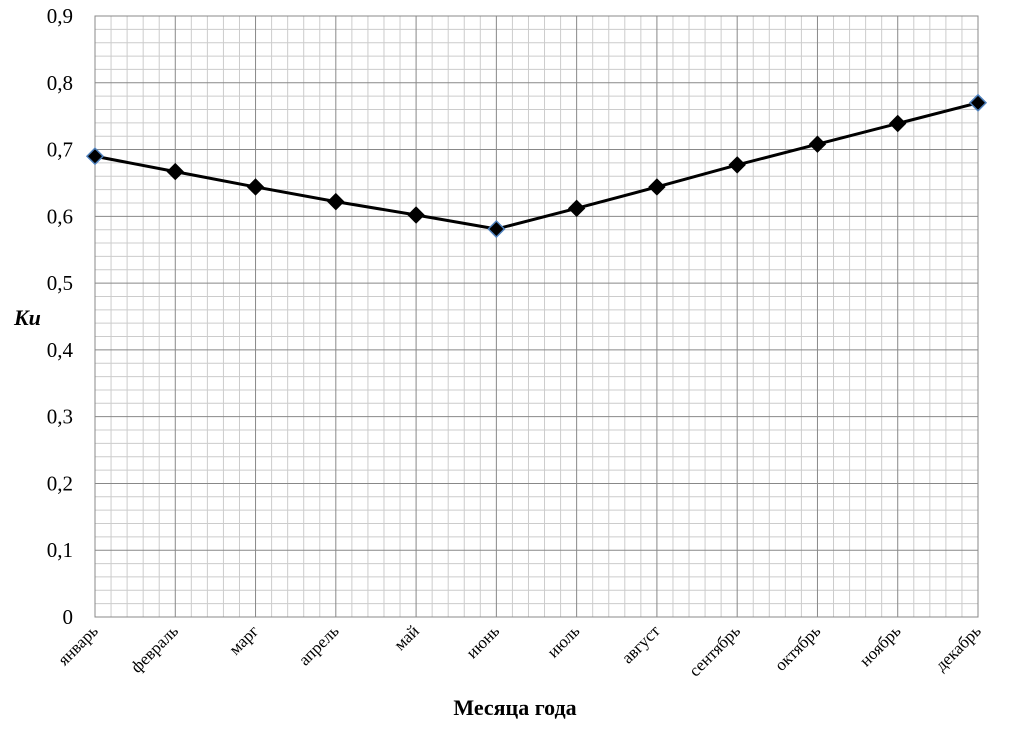 The width and height of the screenshot is (1011, 734). What do you see at coordinates (319, 645) in the screenshot?
I see `x-tick-label: апрель` at bounding box center [319, 645].